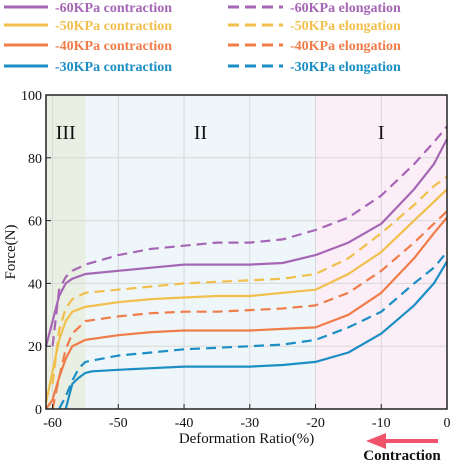 The height and width of the screenshot is (464, 457). Describe the element at coordinates (35, 222) in the screenshot. I see `y-tick-label: 60` at that location.